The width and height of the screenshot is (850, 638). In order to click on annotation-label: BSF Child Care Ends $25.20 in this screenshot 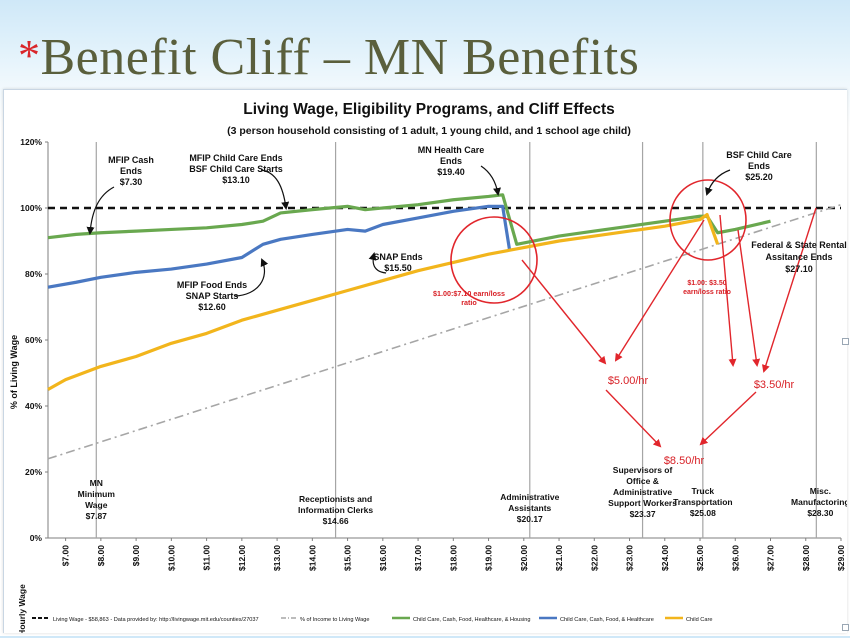, I will do `click(759, 166)`.